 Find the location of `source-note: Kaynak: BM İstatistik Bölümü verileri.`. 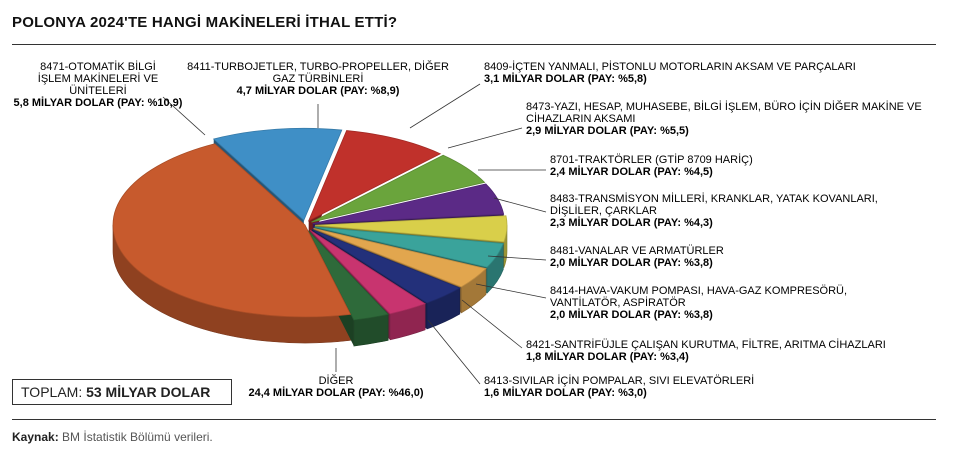

source-note: Kaynak: BM İstatistik Bölümü verileri. is located at coordinates (112, 437).